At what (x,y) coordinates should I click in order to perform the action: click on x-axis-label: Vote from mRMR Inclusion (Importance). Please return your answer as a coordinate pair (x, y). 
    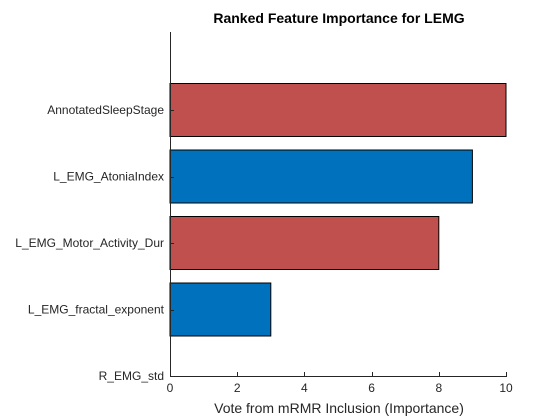
    Looking at the image, I should click on (339, 408).